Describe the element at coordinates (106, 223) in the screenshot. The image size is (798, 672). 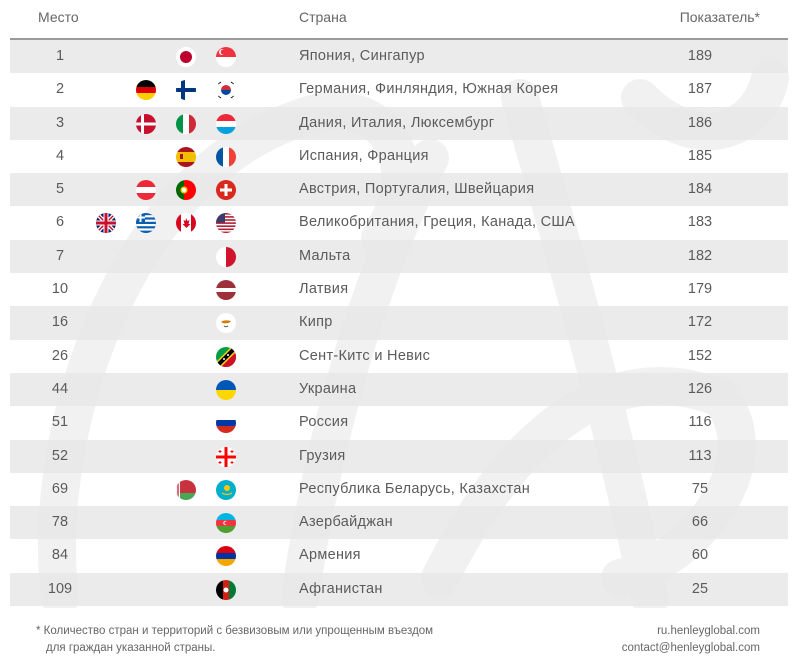
I see `uk-flag-icon` at that location.